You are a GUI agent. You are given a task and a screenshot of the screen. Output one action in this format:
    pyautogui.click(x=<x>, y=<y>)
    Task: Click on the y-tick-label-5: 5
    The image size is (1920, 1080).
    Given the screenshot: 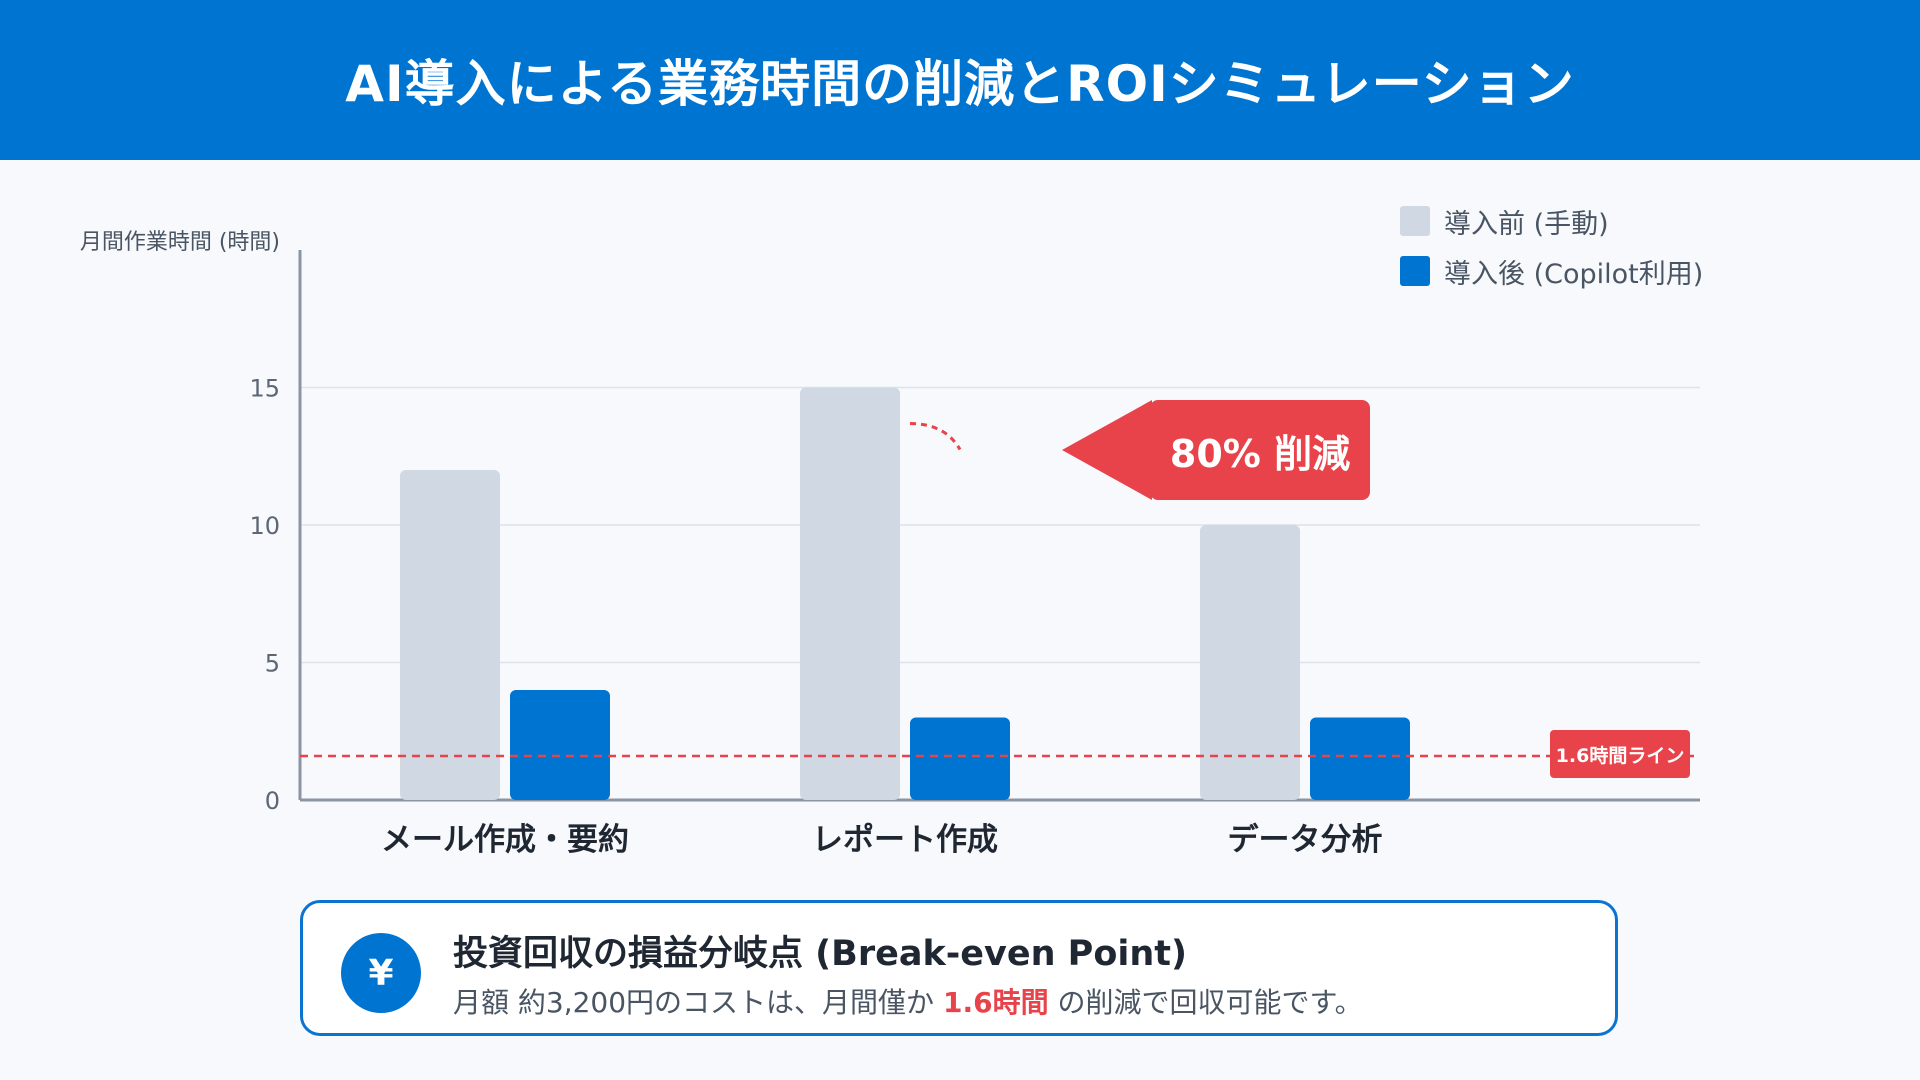 What is the action you would take?
    pyautogui.click(x=272, y=664)
    